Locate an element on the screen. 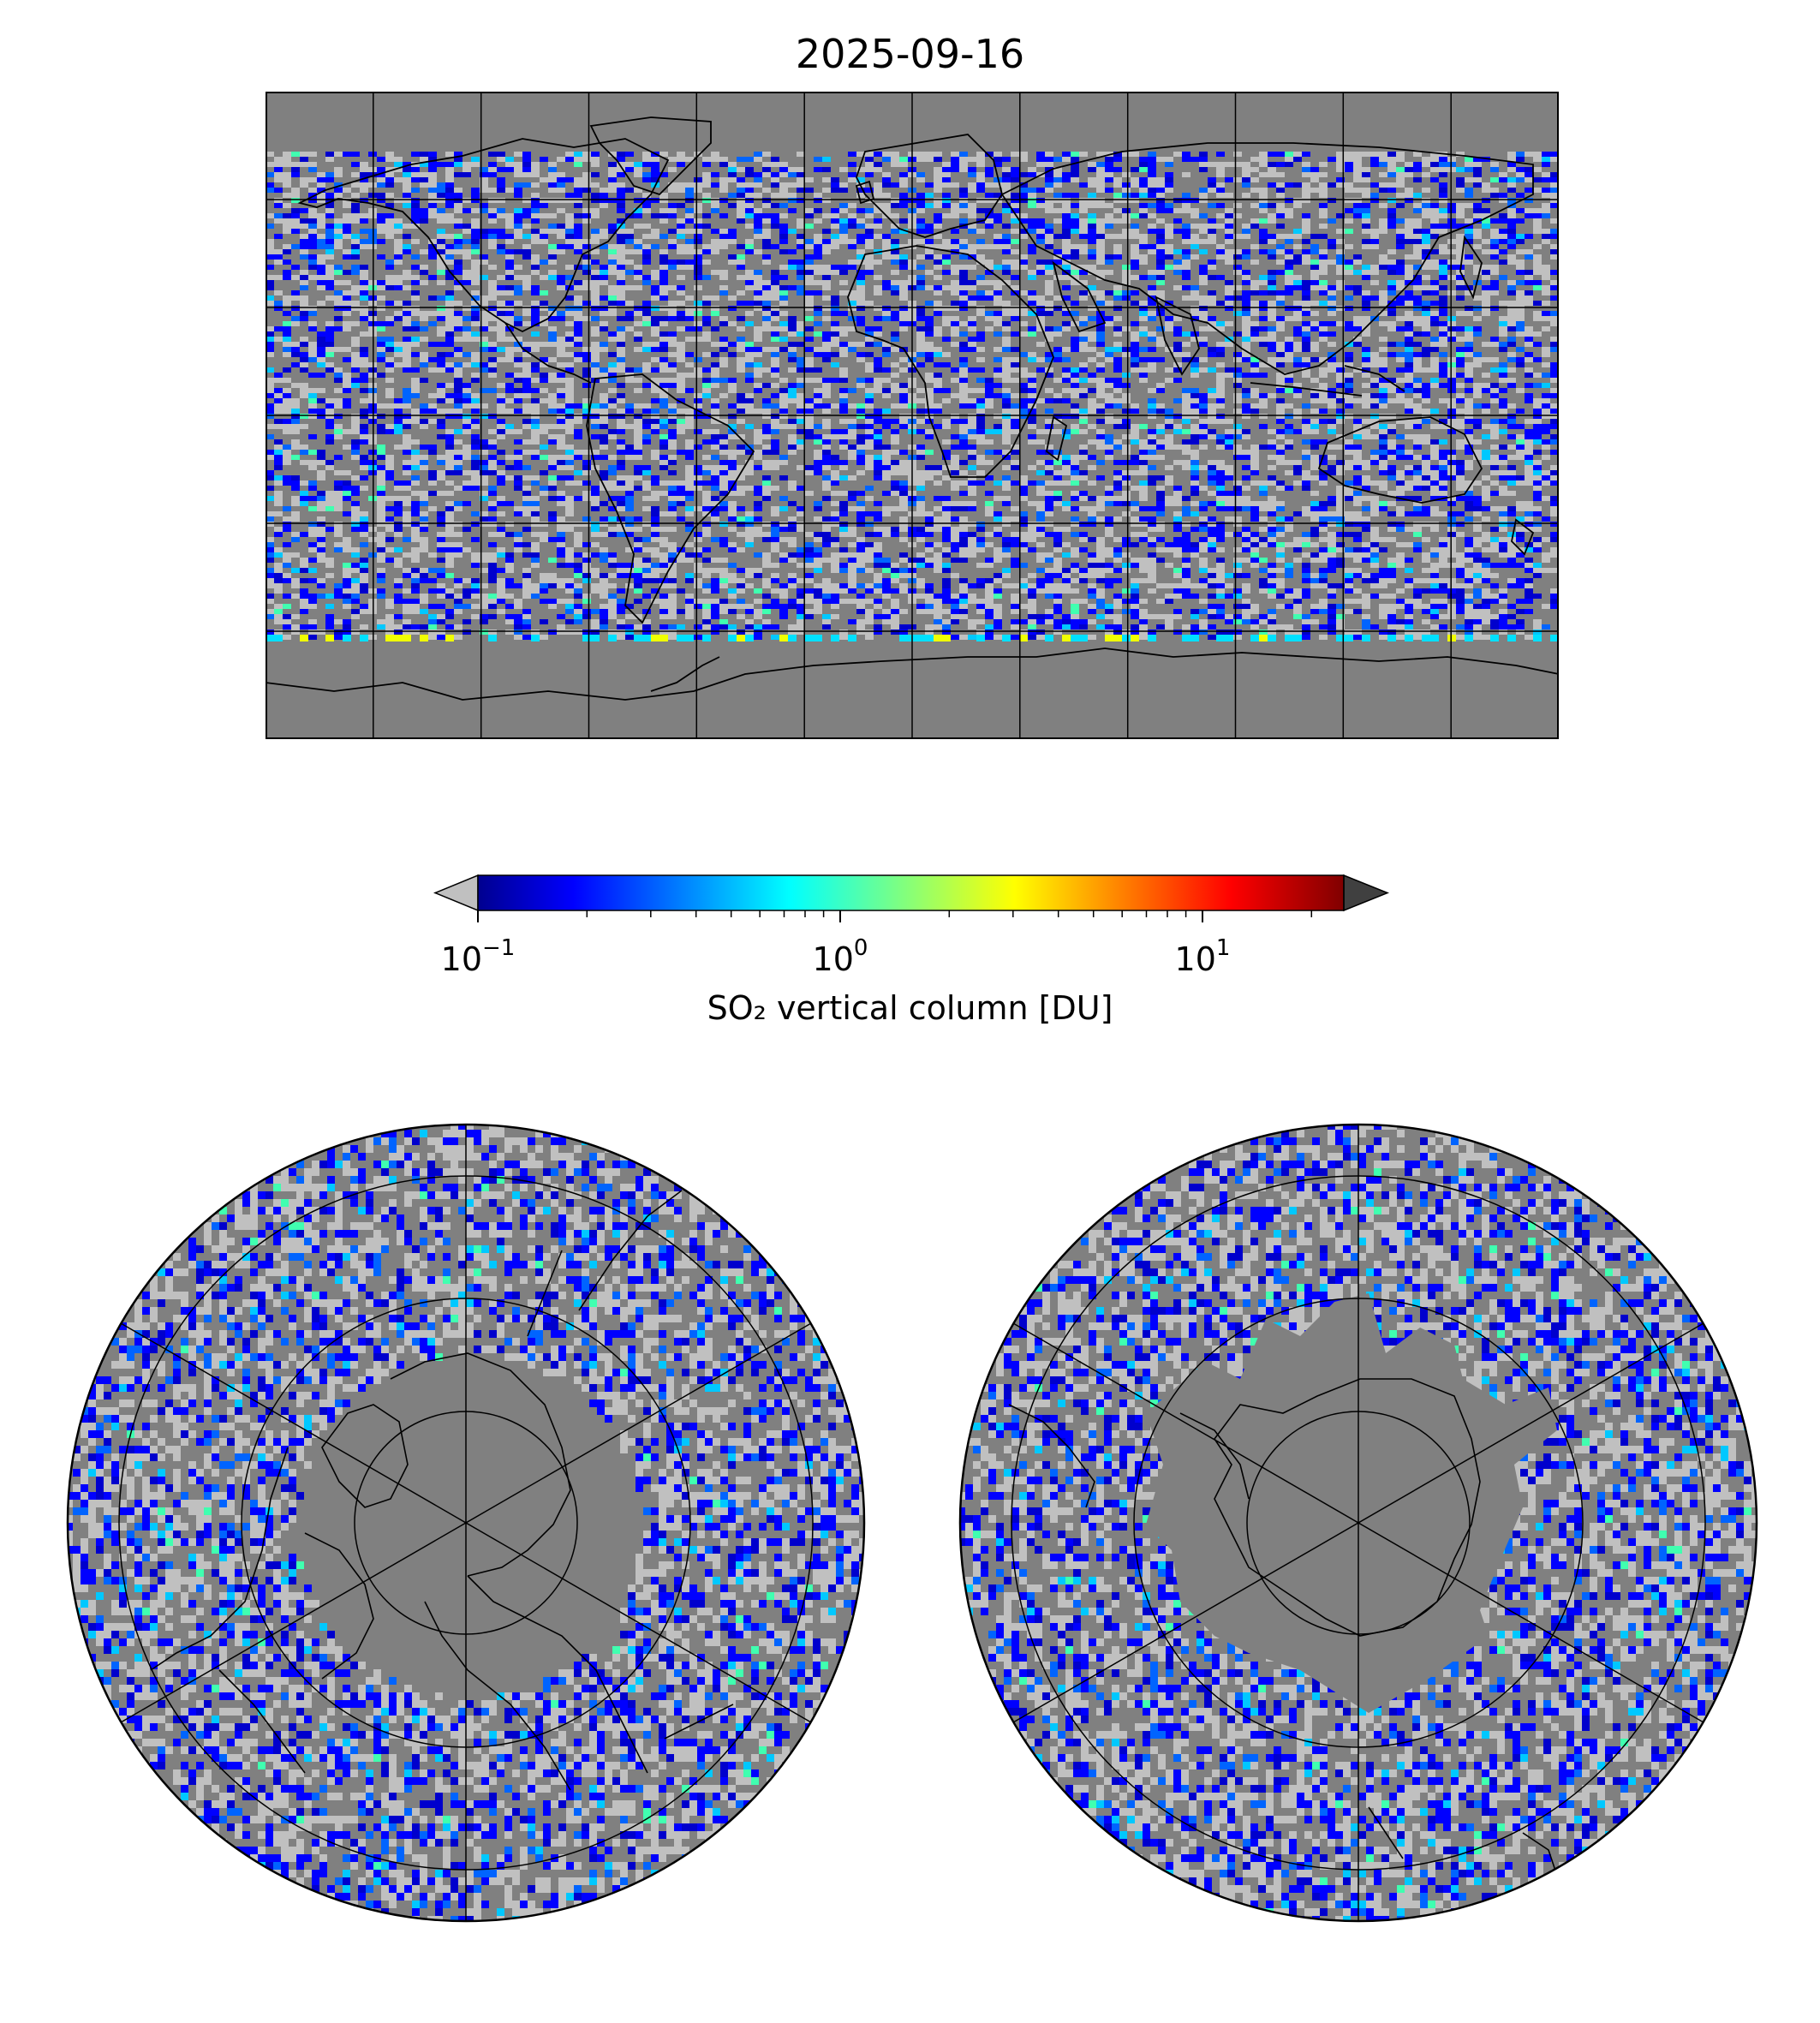 The width and height of the screenshot is (1820, 2023). colorbar-tick-label-1: 10⁰ is located at coordinates (840, 956).